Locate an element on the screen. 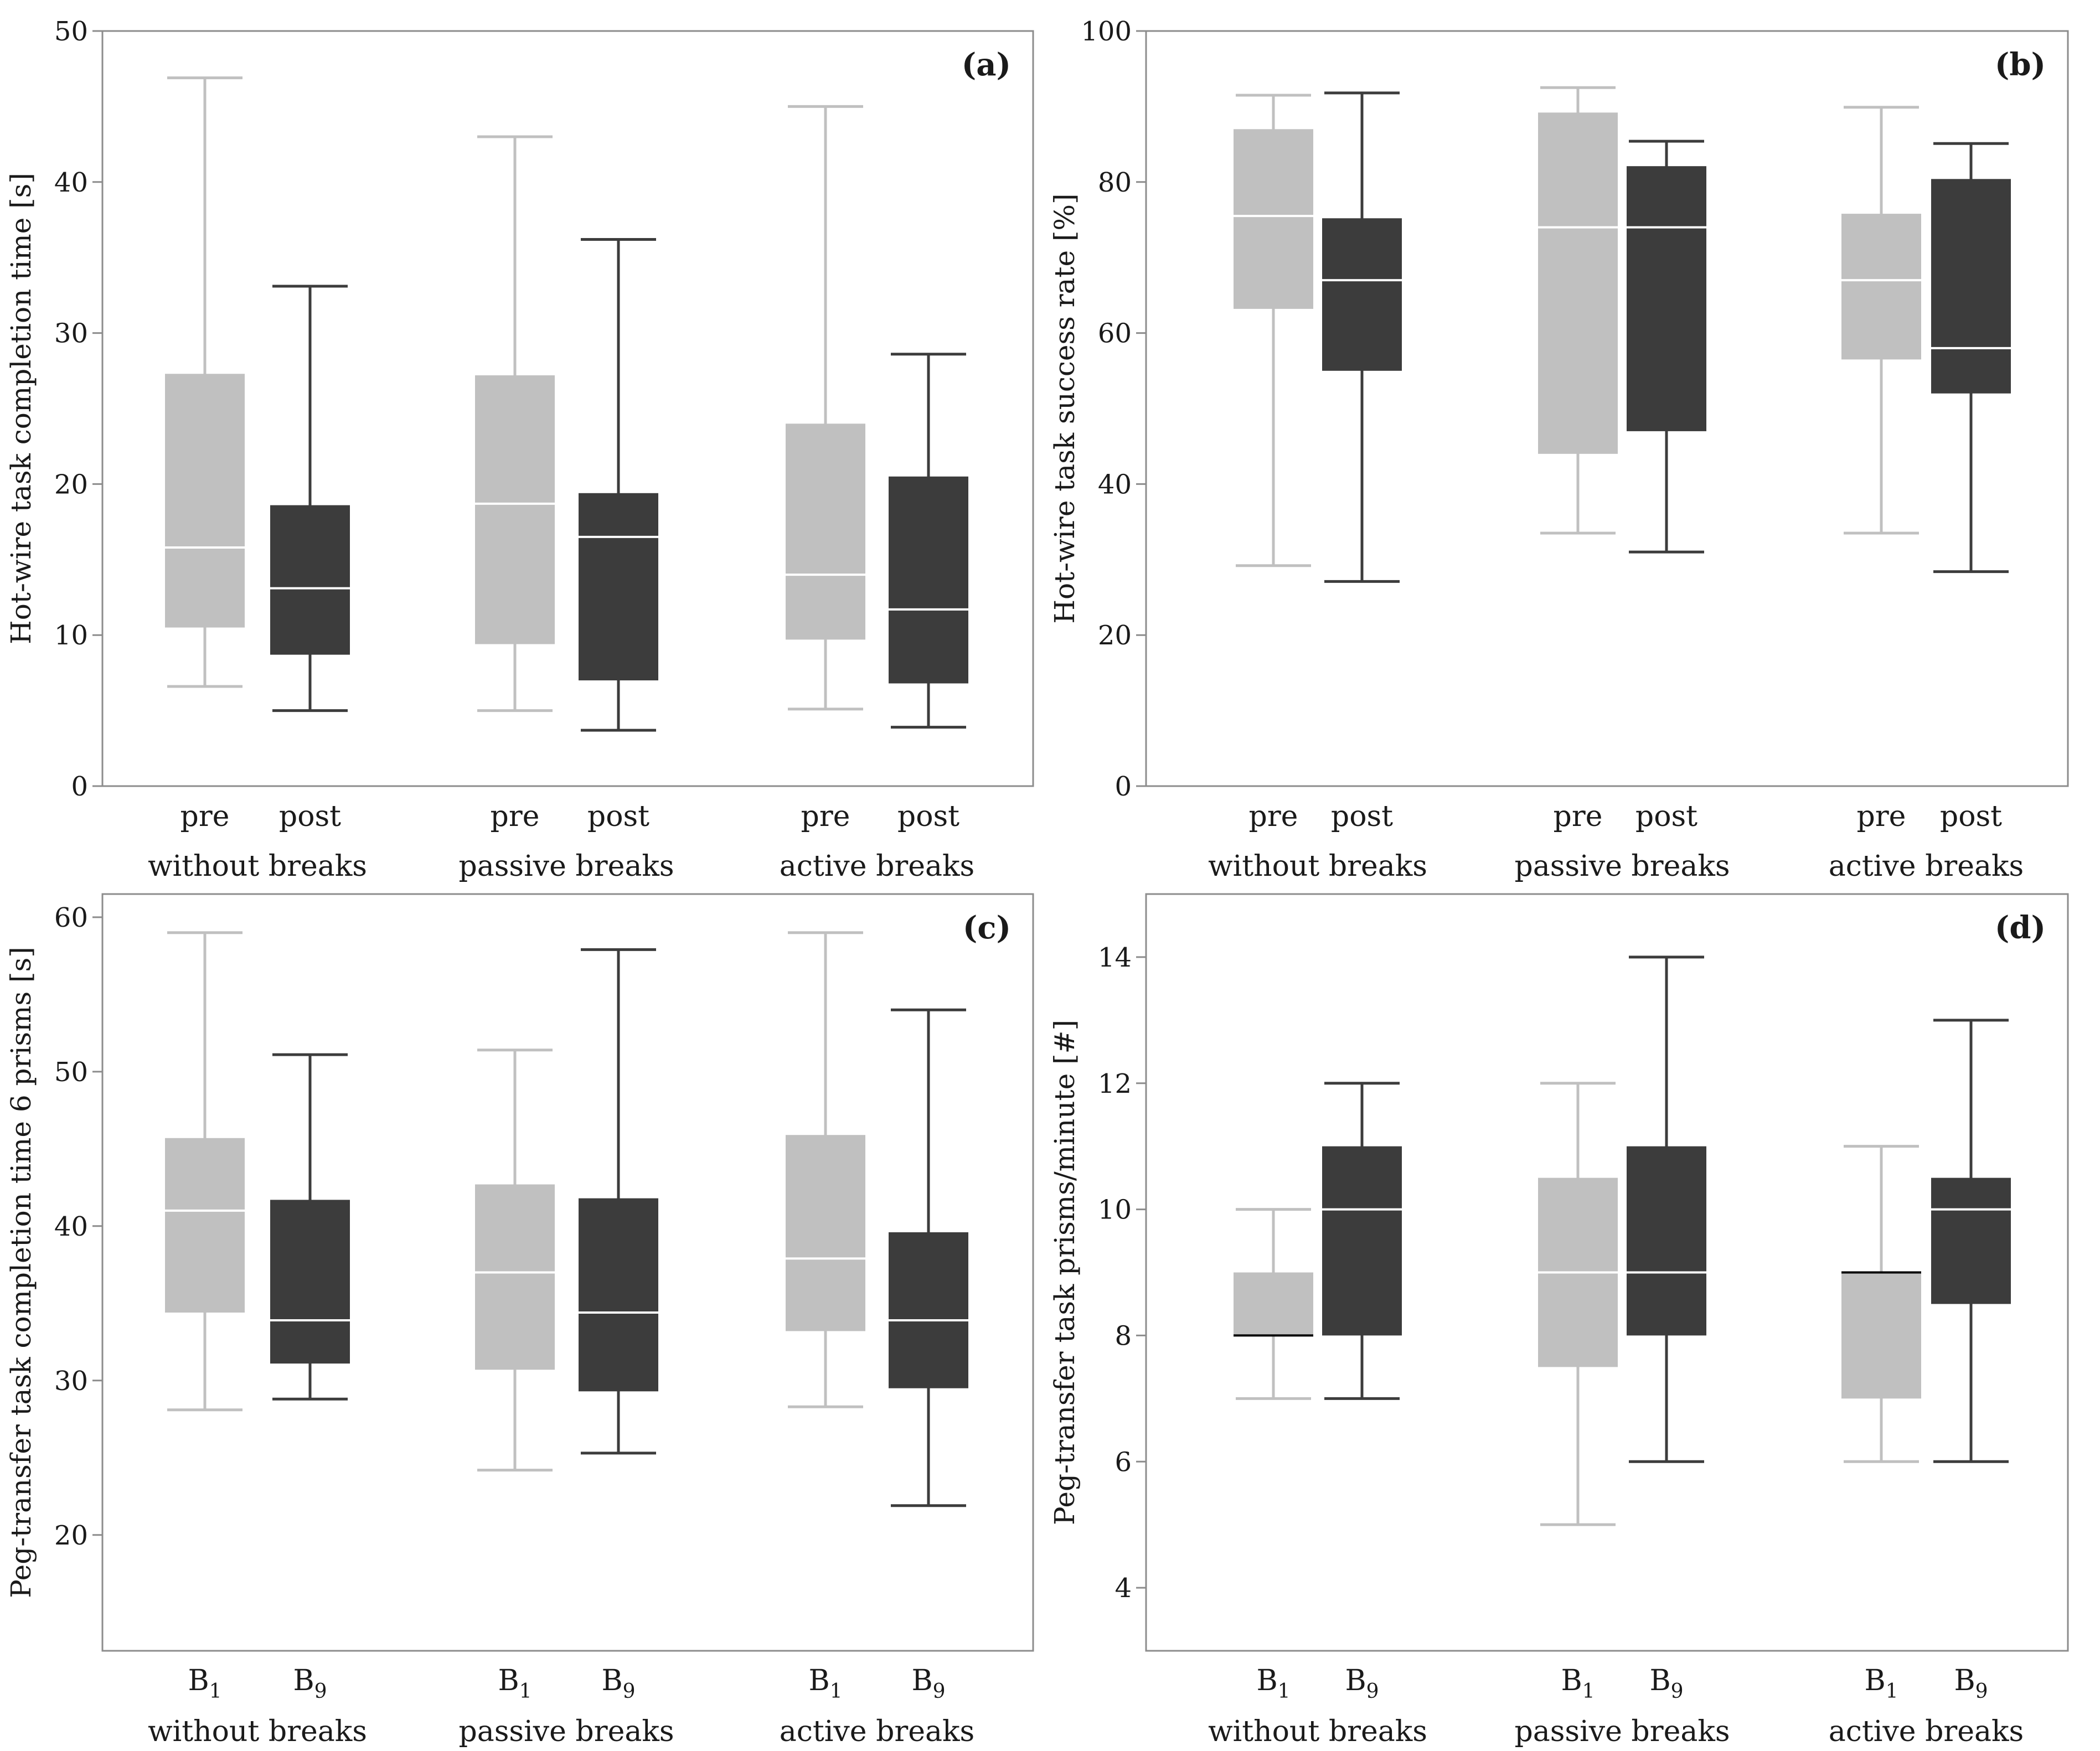 Image resolution: width=2100 pixels, height=1751 pixels. y-tick-label: 100 is located at coordinates (1106, 32).